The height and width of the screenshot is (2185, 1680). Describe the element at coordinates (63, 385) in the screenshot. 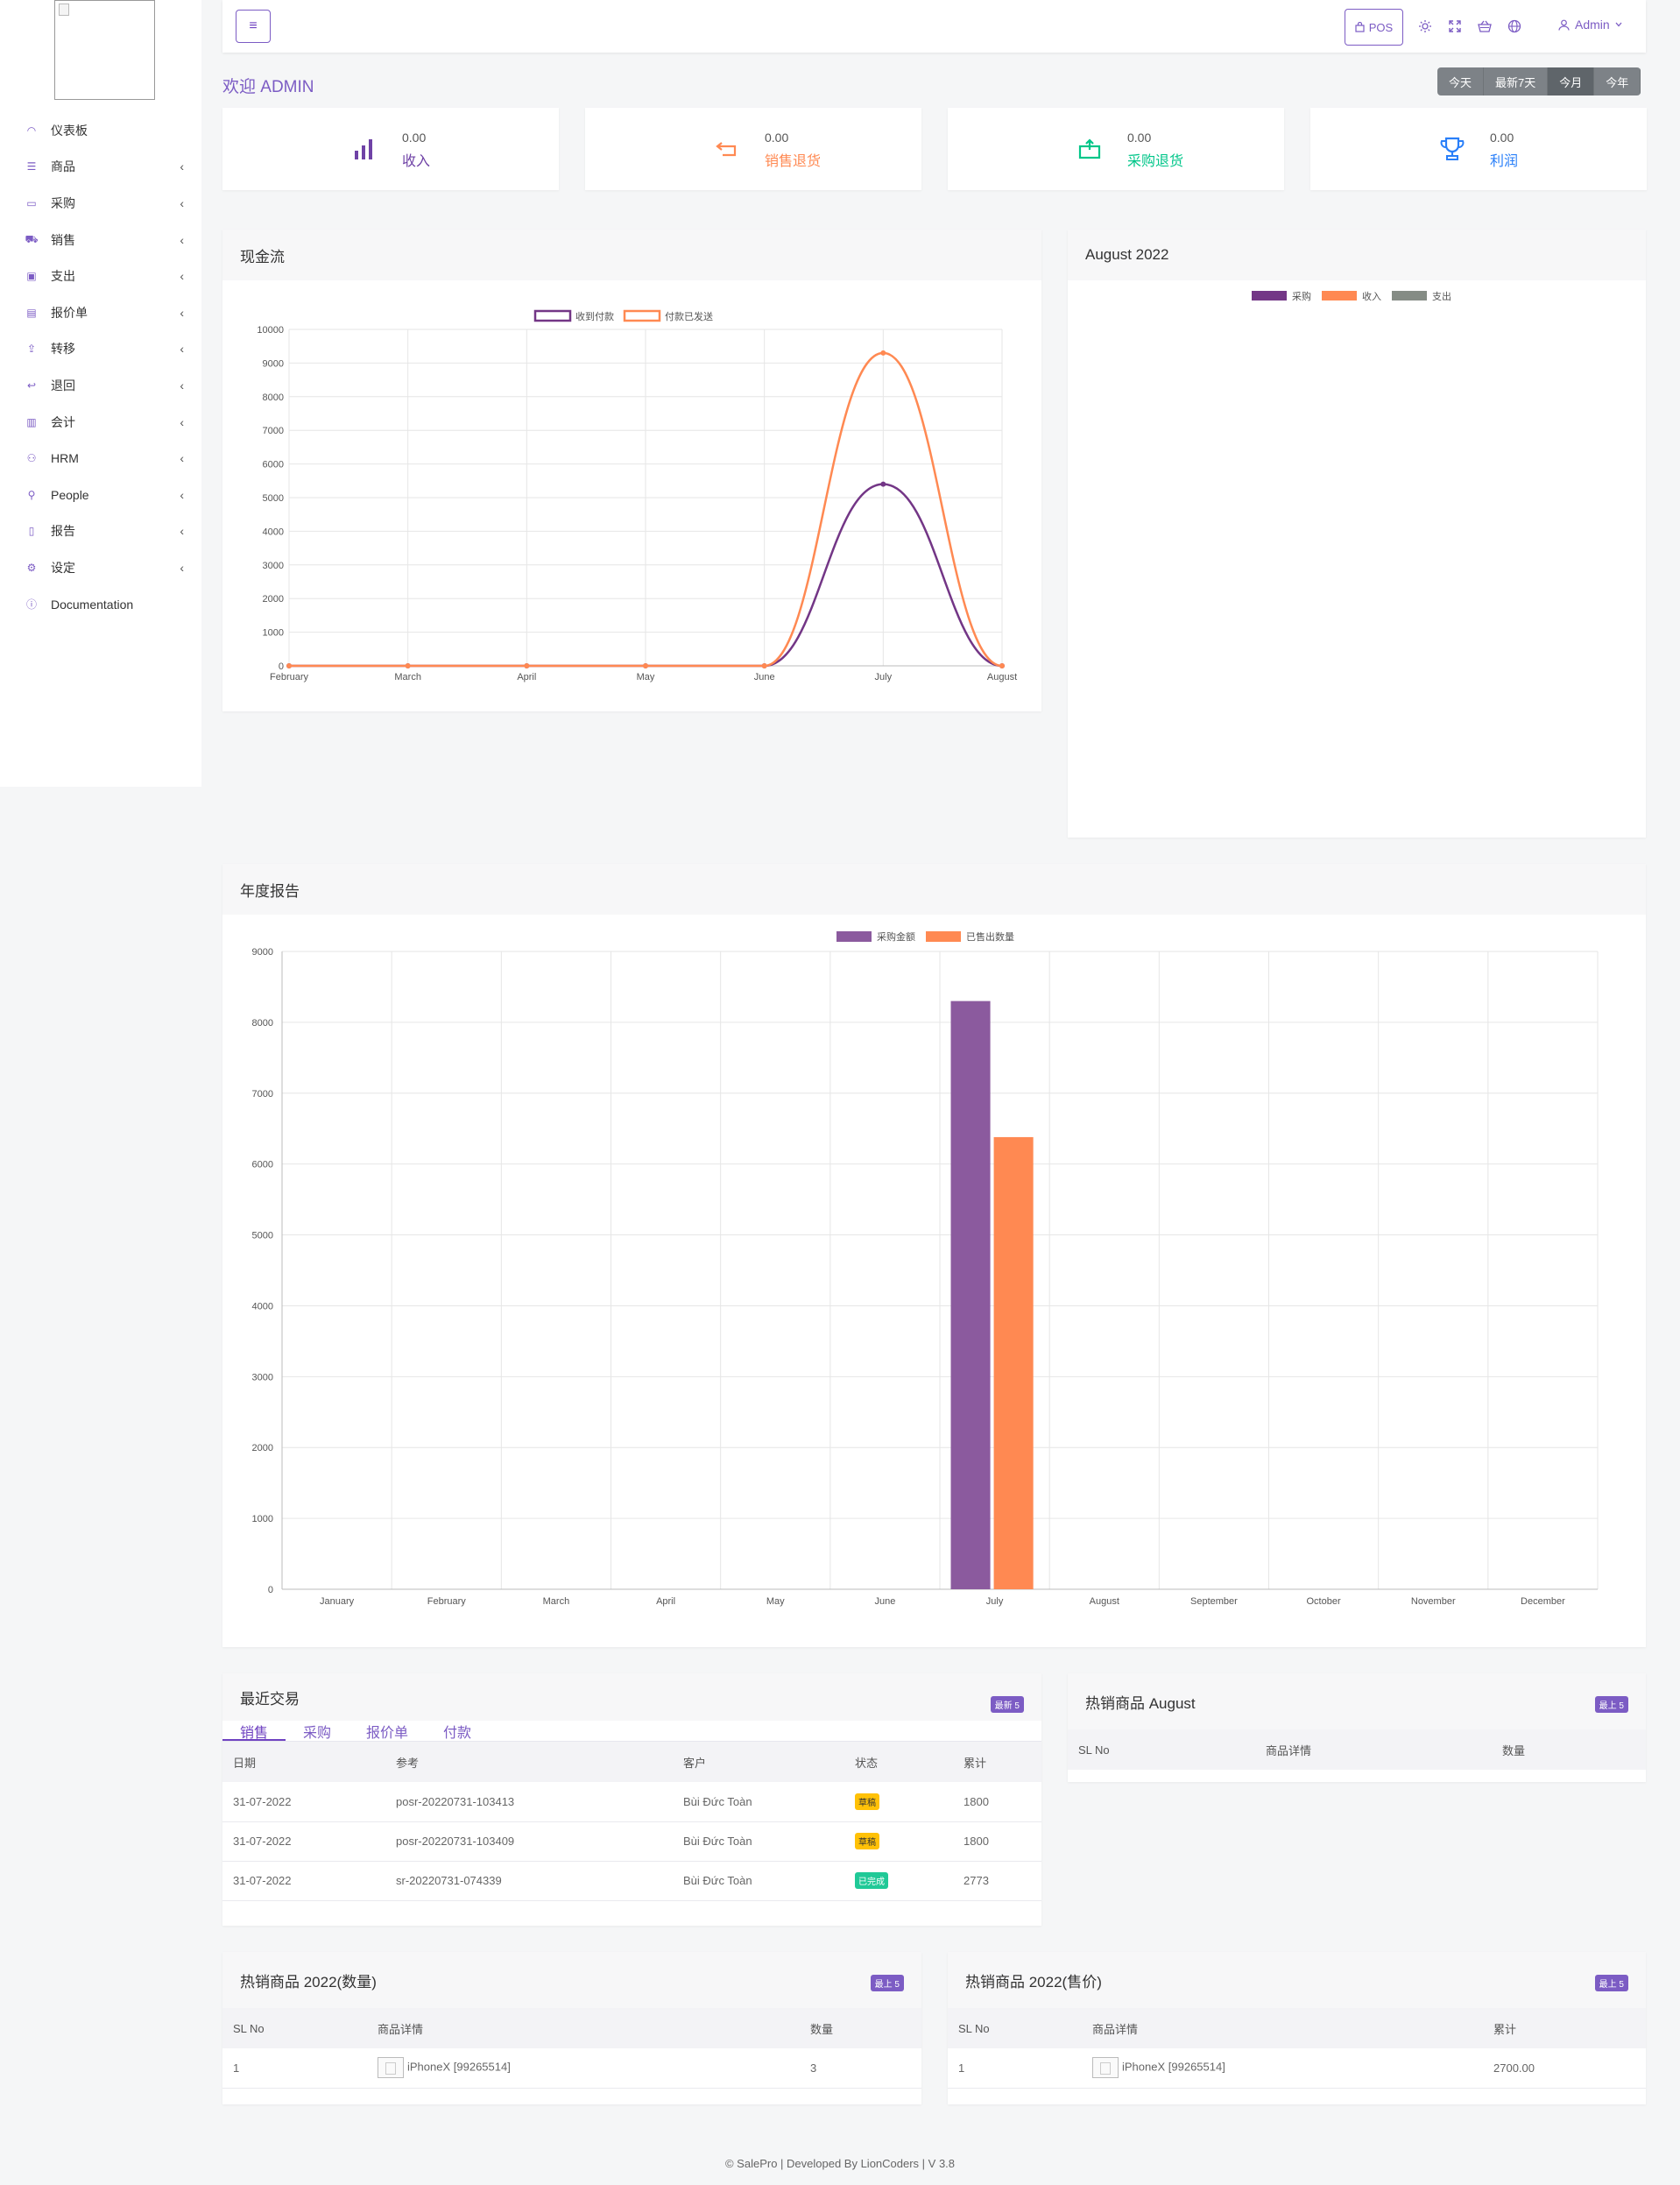

I see `sidebar-item-label: 退回` at that location.